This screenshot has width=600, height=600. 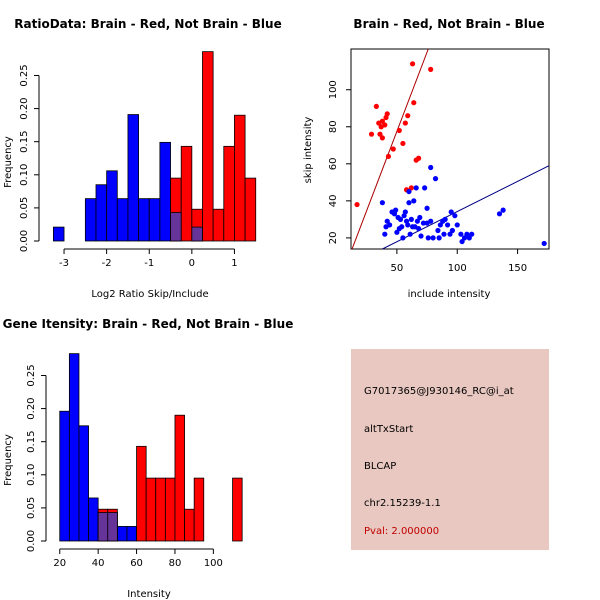 I want to click on fit-line-brain, so click(x=390, y=149).